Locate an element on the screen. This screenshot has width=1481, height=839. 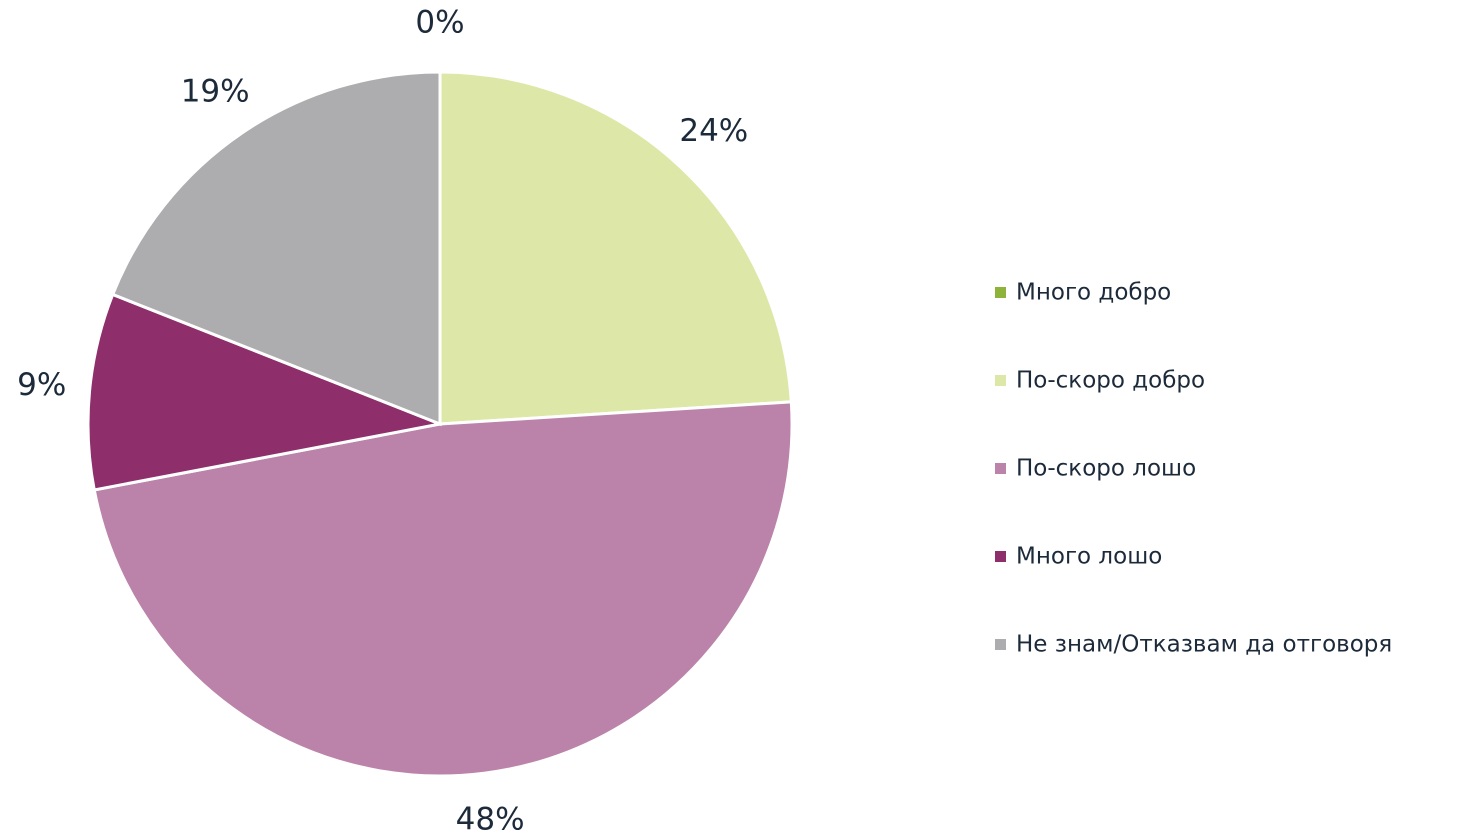
value-label: 9% is located at coordinates (41, 385).